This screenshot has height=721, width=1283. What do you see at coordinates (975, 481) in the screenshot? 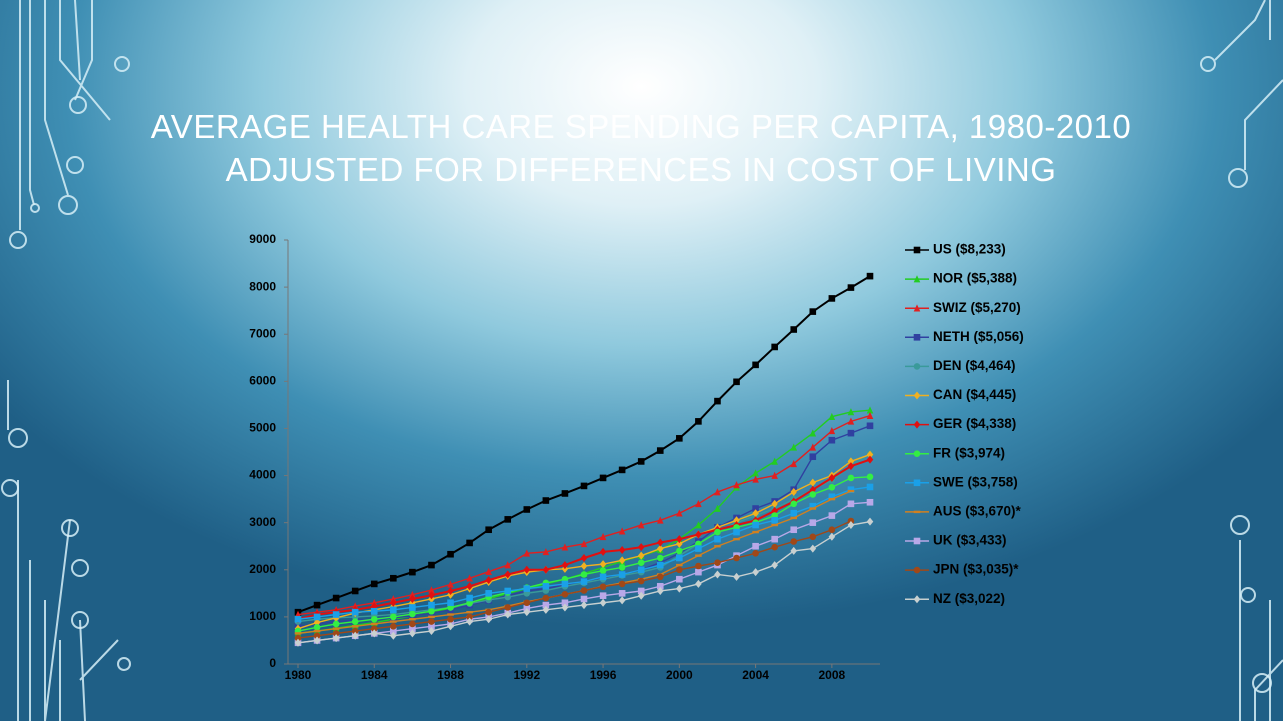
I see `legend-label: SWE ($3,758)` at bounding box center [975, 481].